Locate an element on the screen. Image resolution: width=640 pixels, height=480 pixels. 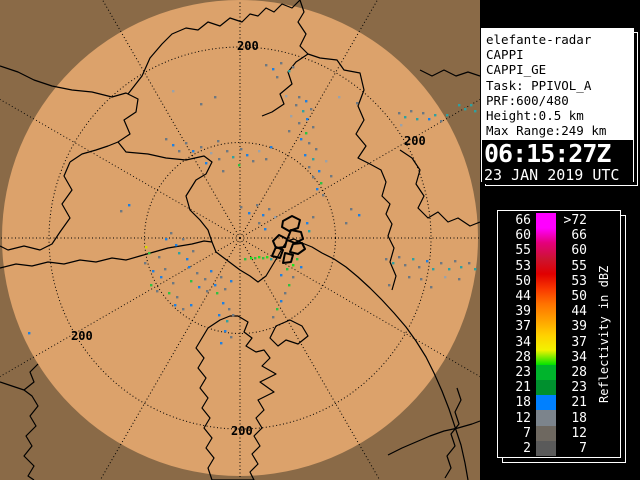
legend-row: 66 >72 is located at coordinates (544, 221).